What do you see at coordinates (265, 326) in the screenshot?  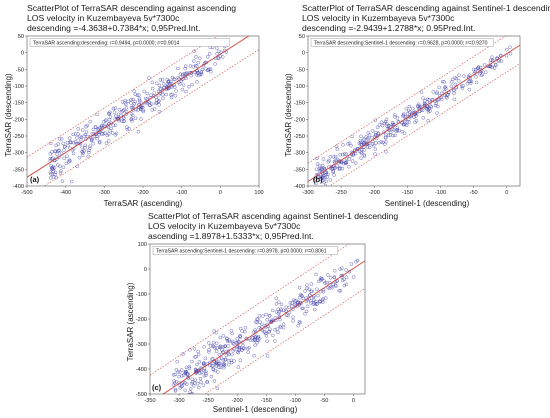 I see `panel-c-points` at bounding box center [265, 326].